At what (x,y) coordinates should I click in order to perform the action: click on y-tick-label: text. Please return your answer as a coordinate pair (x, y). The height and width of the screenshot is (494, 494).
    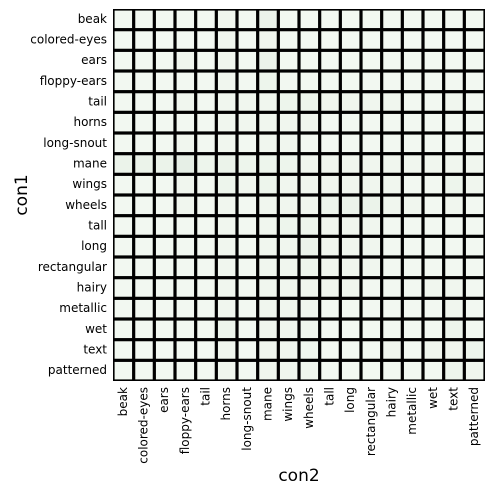
    Looking at the image, I should click on (95, 350).